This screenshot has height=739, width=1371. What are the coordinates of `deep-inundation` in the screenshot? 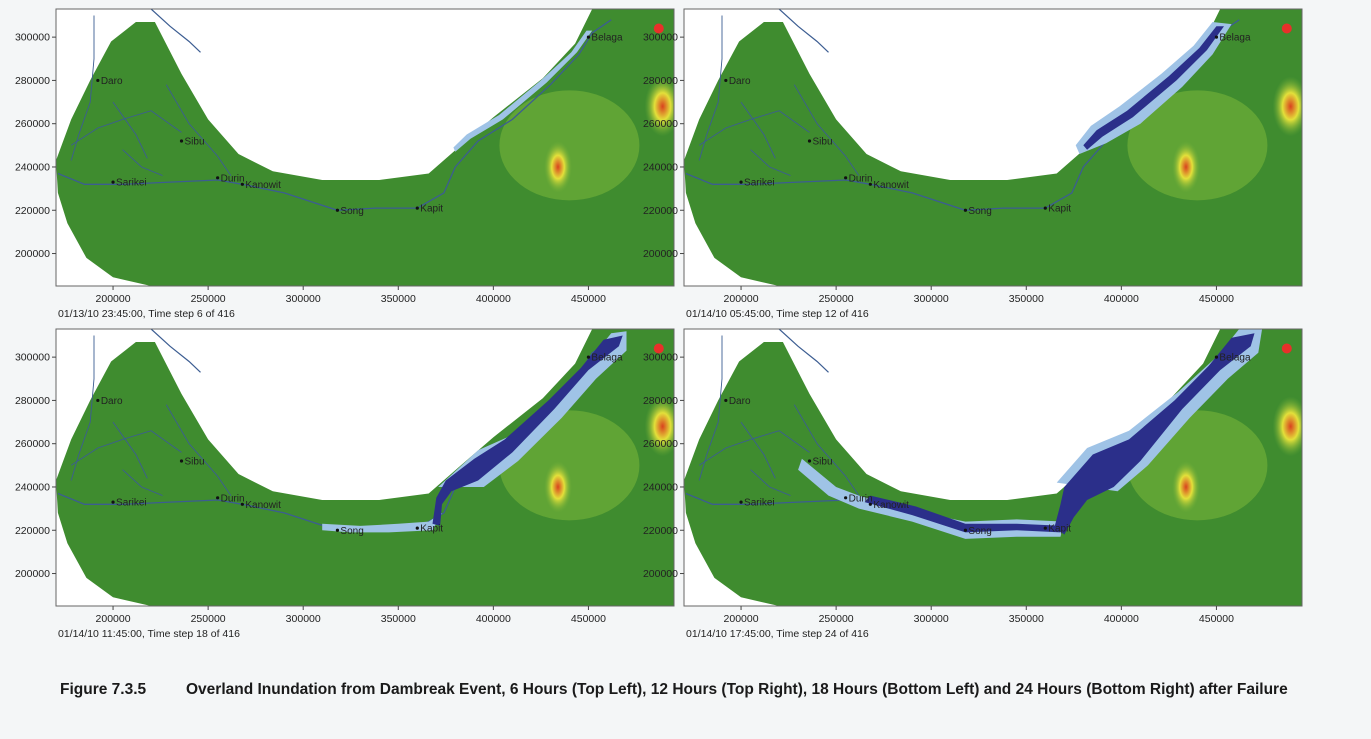 It's located at (1154, 434).